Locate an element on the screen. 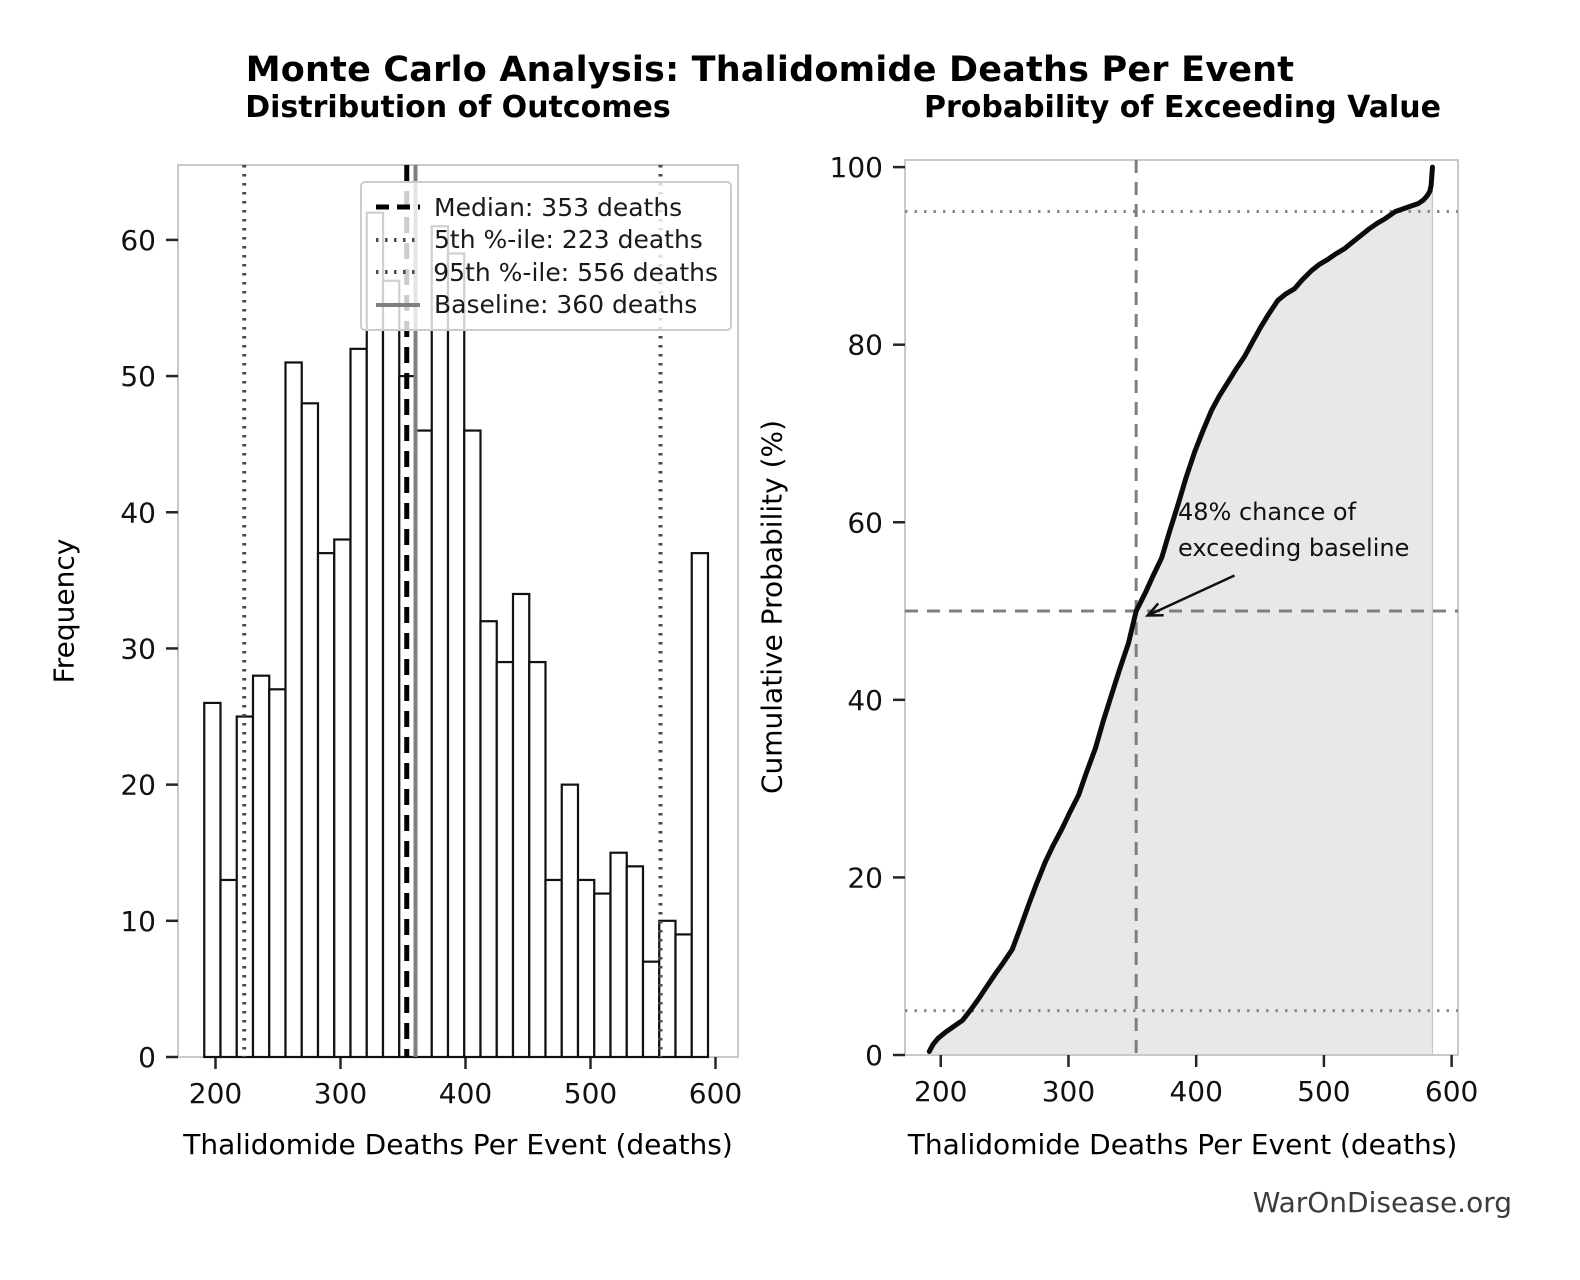 The height and width of the screenshot is (1280, 1580). legend-dashed-line-sample is located at coordinates (398, 207).